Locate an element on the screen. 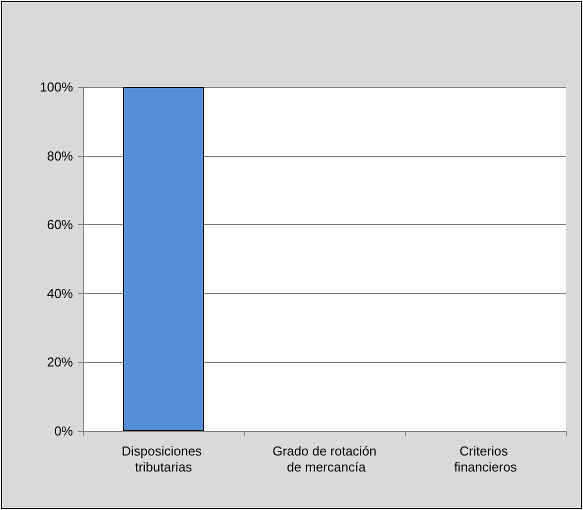 This screenshot has height=510, width=583. y-tick-label: 80% is located at coordinates (60, 156).